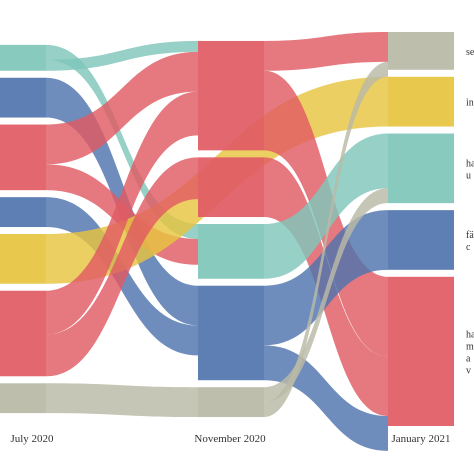 The height and width of the screenshot is (474, 474). What do you see at coordinates (470, 346) in the screenshot?
I see `category-label-hm: m` at bounding box center [470, 346].